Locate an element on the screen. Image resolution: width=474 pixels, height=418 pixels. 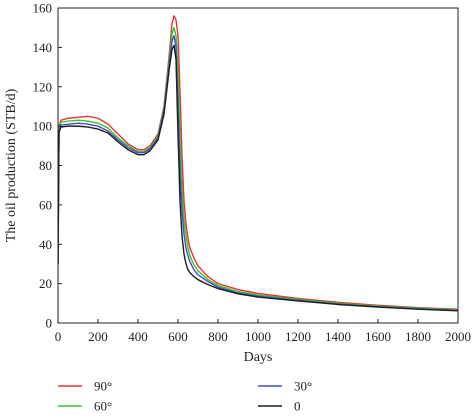
legend: 90° 60° 30° 0 is located at coordinates (185, 396).